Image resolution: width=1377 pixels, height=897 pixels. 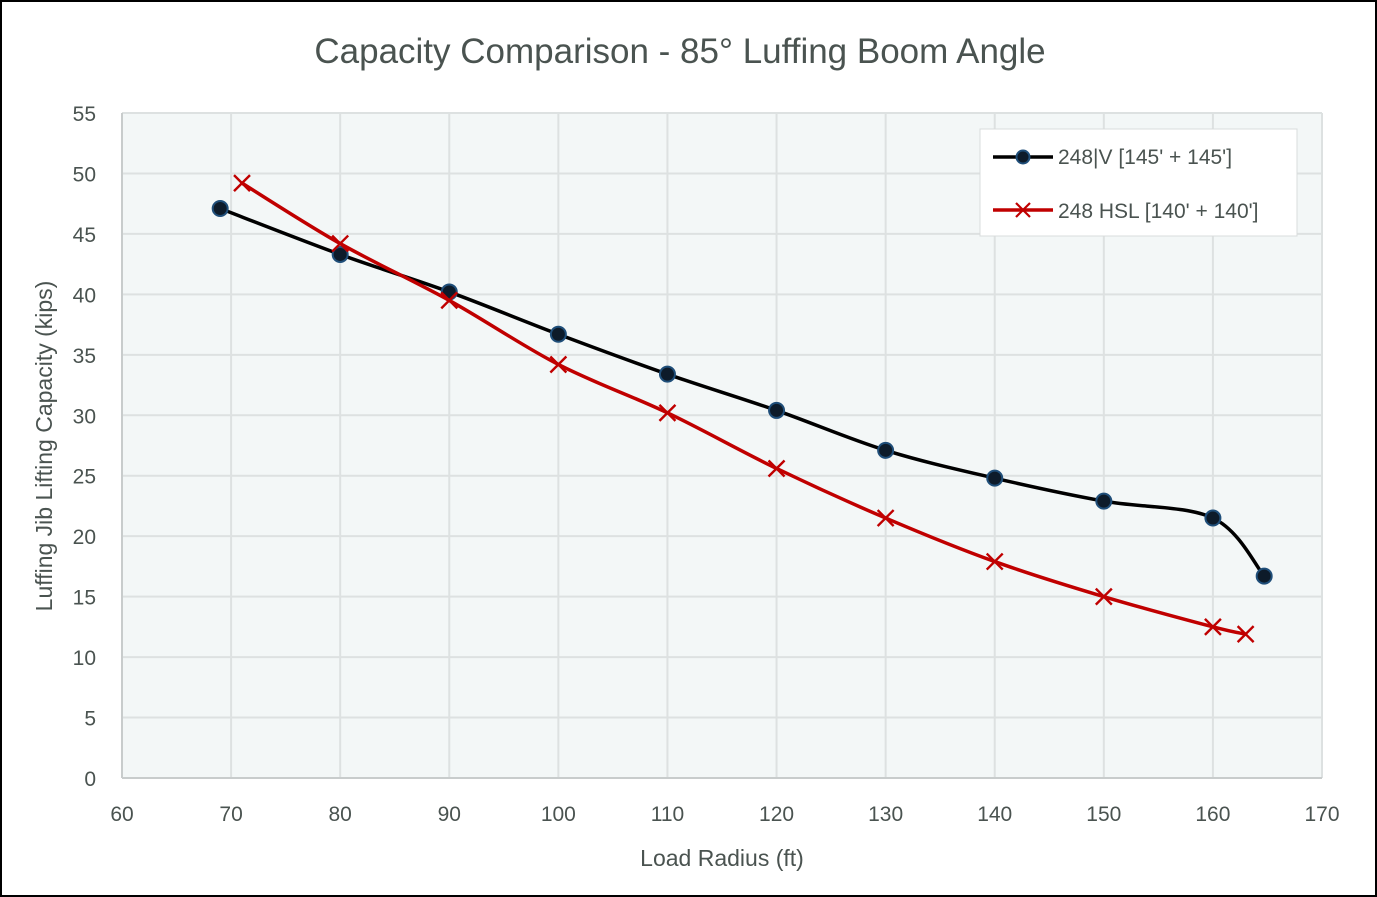 What do you see at coordinates (90, 719) in the screenshot?
I see `y-tick-label: 5` at bounding box center [90, 719].